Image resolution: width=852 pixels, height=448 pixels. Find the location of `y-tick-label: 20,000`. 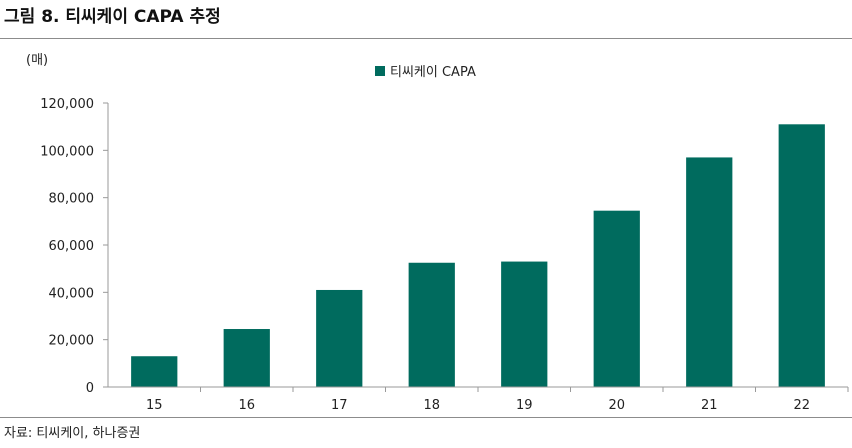

y-tick-label: 20,000 is located at coordinates (72, 341).